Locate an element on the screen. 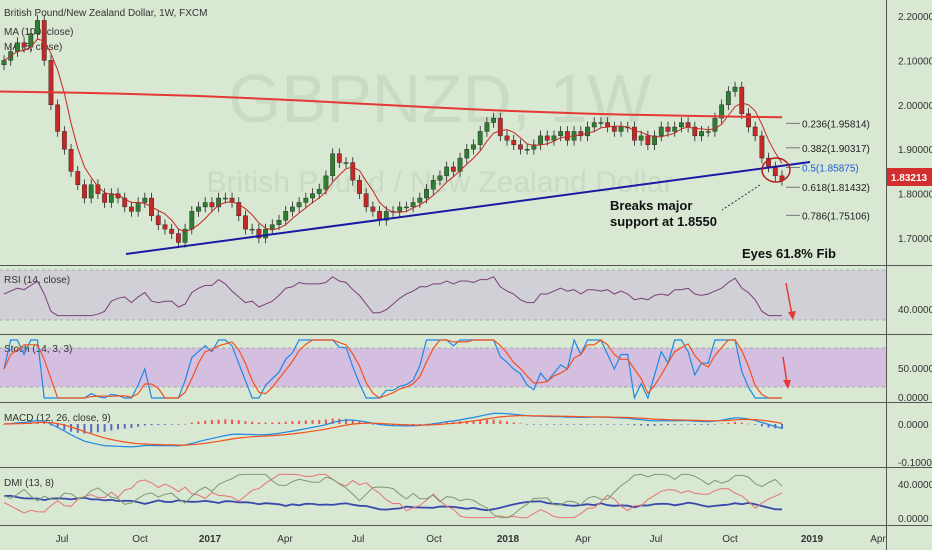 This screenshot has height=550, width=932. support-trendline is located at coordinates (468, 208).